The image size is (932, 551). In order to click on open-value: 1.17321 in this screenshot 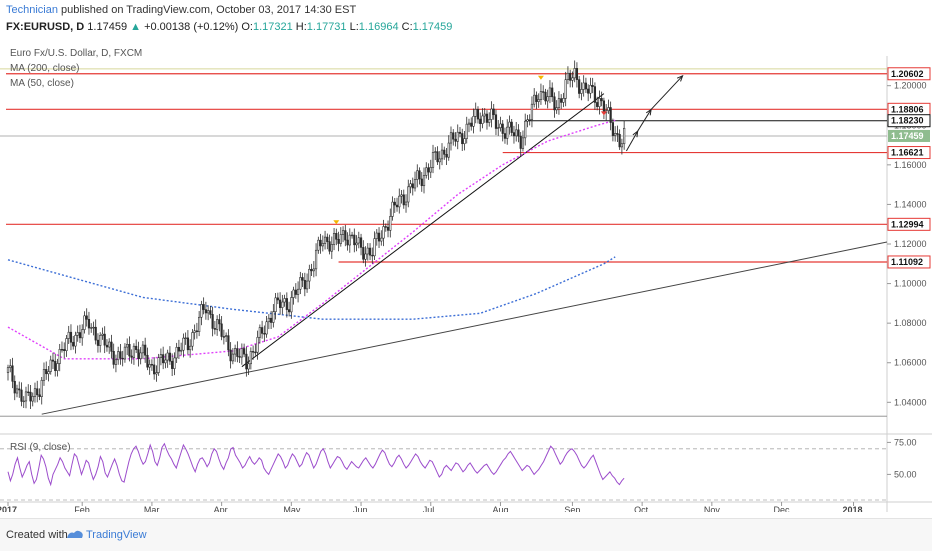, I will do `click(272, 27)`.